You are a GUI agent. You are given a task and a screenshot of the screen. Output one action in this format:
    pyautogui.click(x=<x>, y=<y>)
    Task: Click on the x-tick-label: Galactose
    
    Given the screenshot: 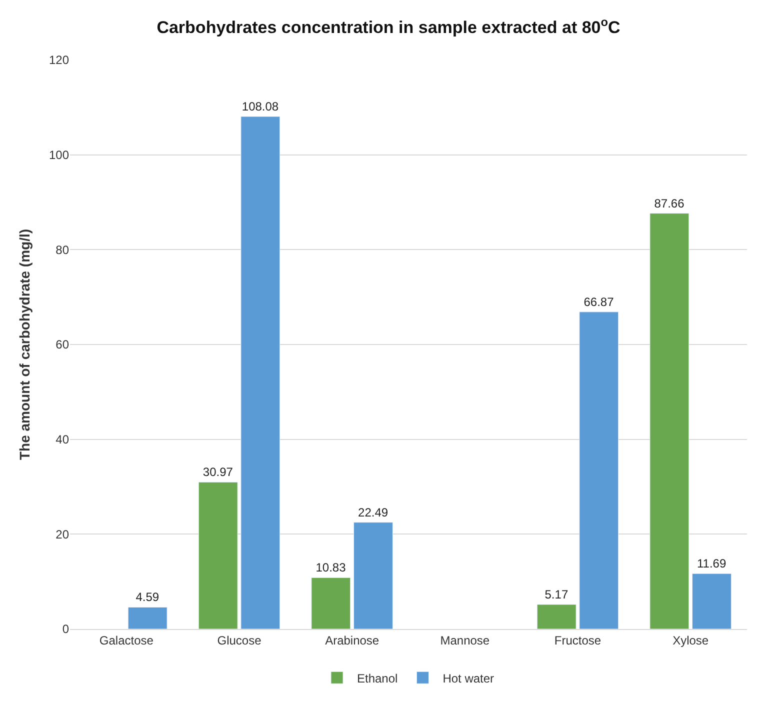 What is the action you would take?
    pyautogui.click(x=126, y=640)
    